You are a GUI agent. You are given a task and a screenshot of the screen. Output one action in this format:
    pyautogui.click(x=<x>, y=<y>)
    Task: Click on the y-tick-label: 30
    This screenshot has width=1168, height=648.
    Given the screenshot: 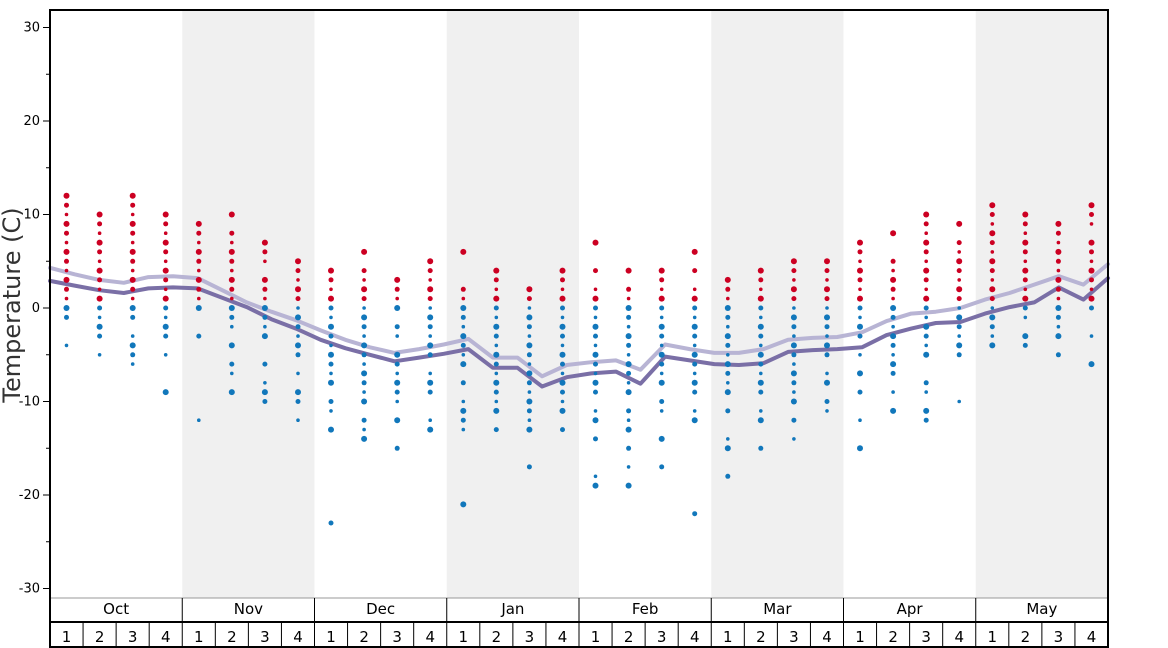 What is the action you would take?
    pyautogui.click(x=31, y=28)
    